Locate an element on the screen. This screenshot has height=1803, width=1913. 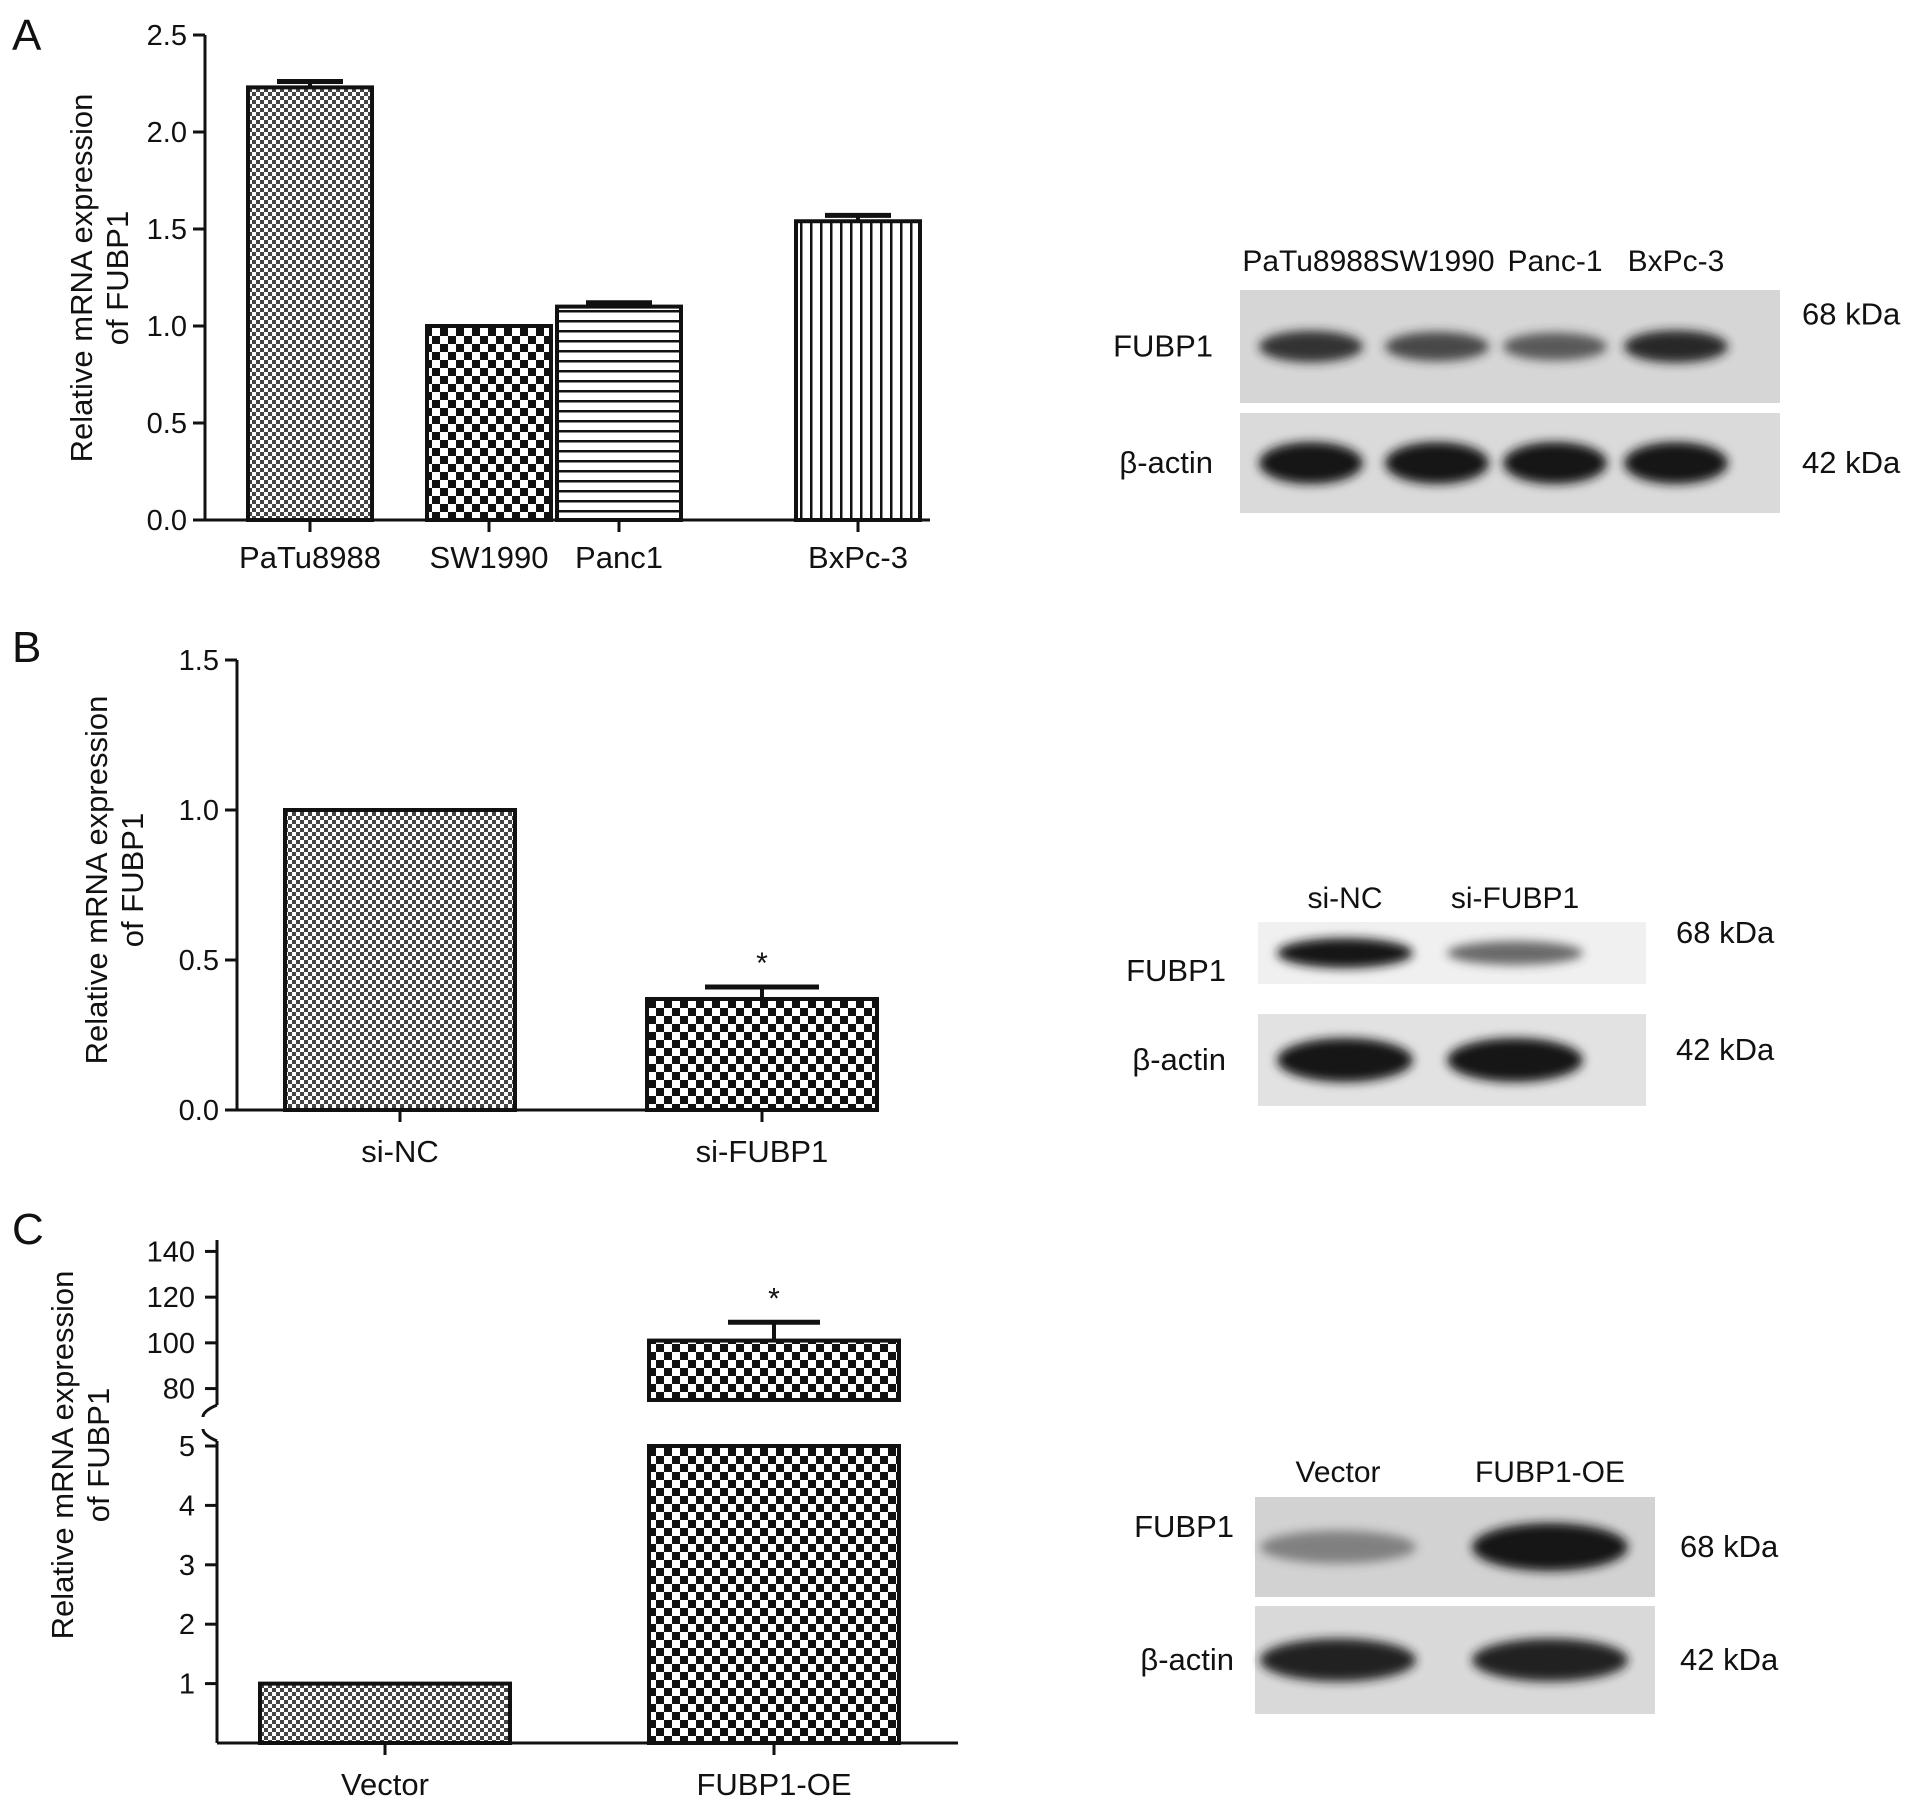
y-tick-label: 80 is located at coordinates (179, 1390).